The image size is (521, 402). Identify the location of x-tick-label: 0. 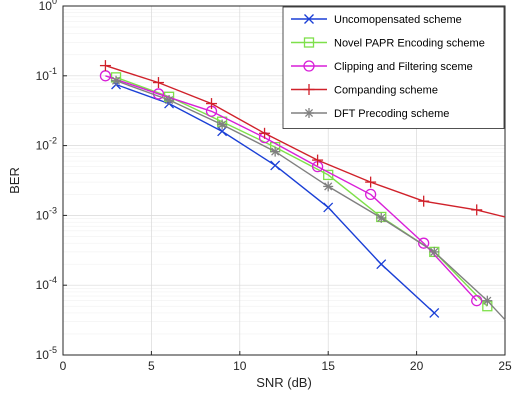
(63, 366).